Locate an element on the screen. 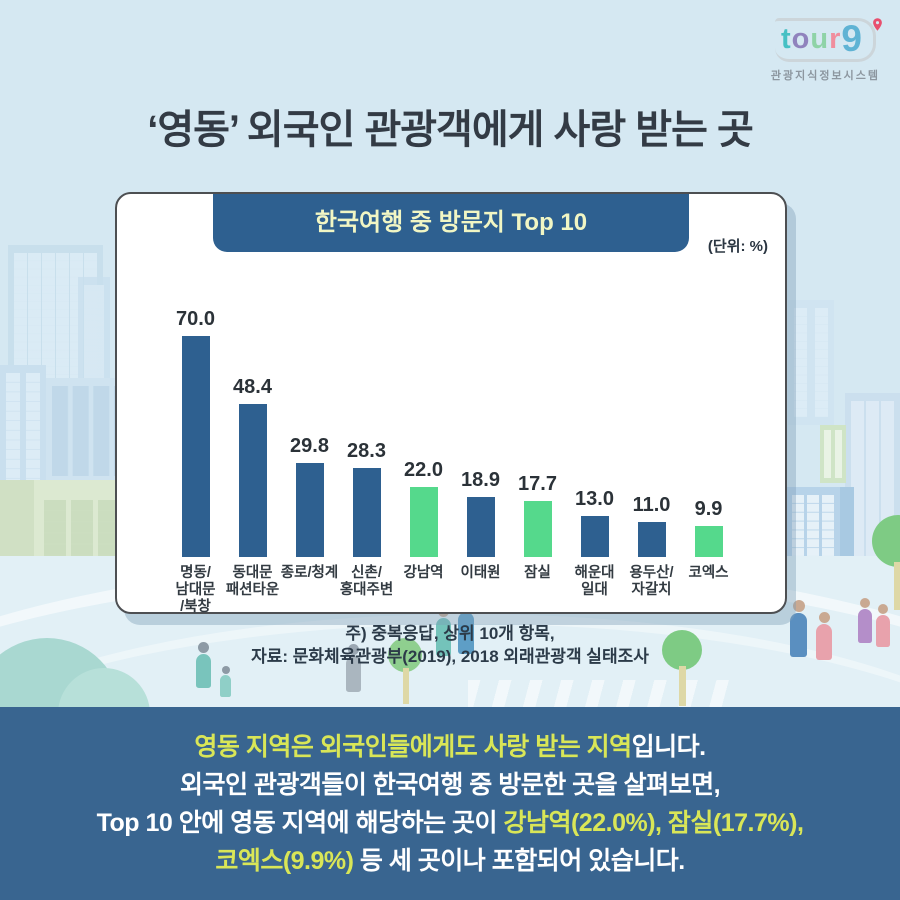  logo-letter: u is located at coordinates (820, 39).